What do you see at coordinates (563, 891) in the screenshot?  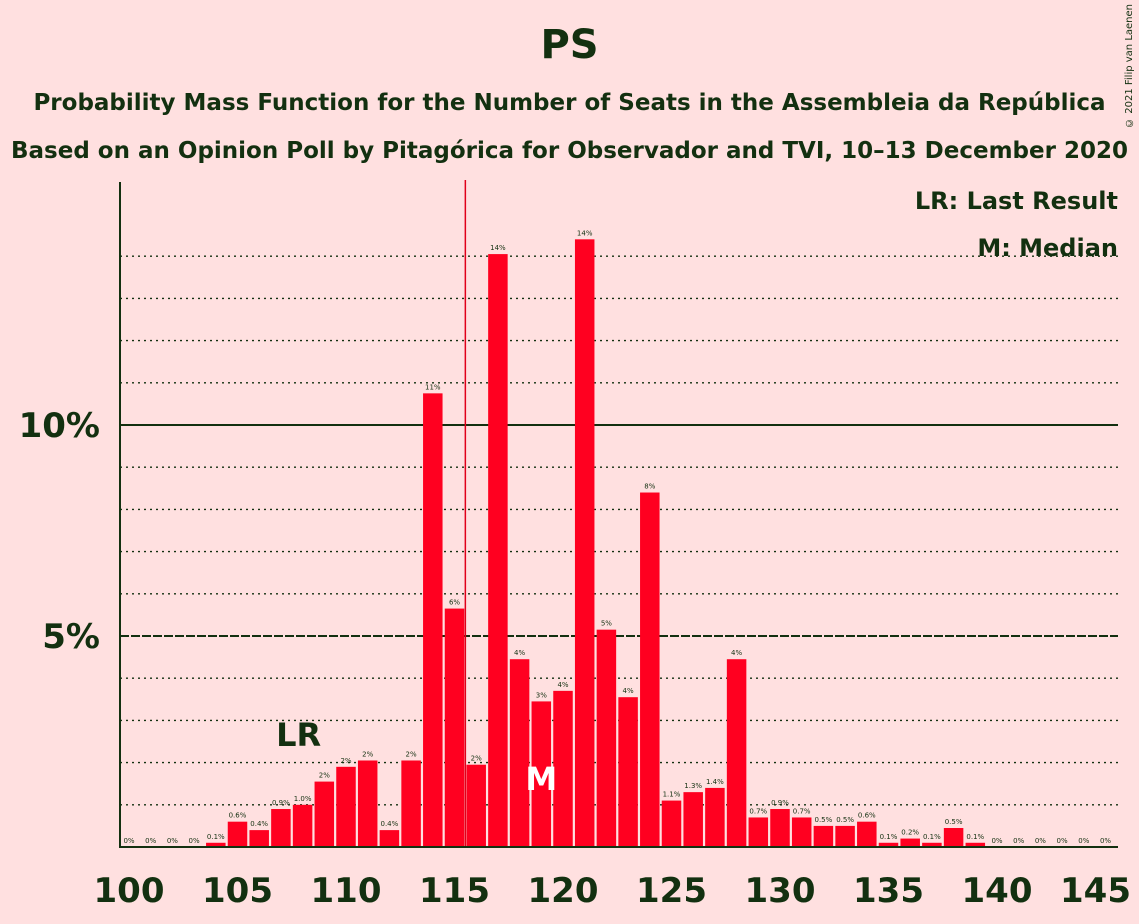 I see `x-tick-label: 120` at bounding box center [563, 891].